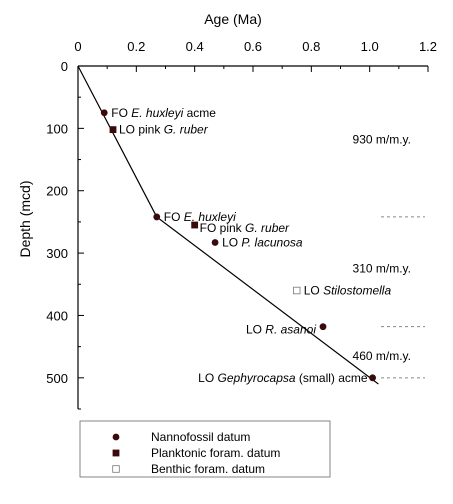 The image size is (453, 504). What do you see at coordinates (311, 46) in the screenshot?
I see `x-tick-label: 0.8` at bounding box center [311, 46].